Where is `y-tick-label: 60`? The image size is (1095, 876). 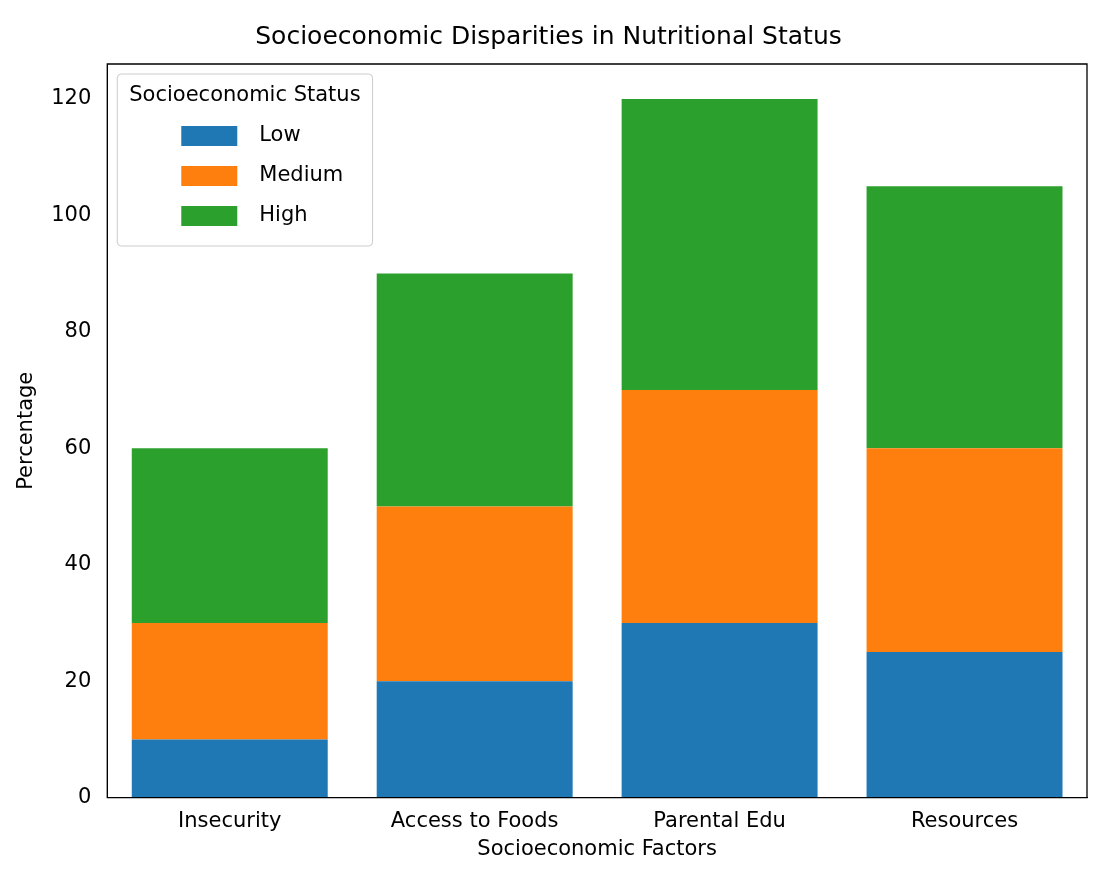
y-tick-label: 60 is located at coordinates (78, 446).